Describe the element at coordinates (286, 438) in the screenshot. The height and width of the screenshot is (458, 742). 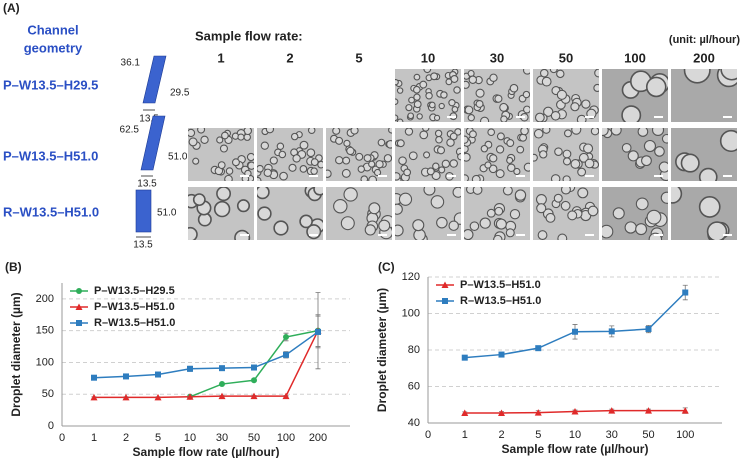
I see `x-tick-label: 100` at that location.